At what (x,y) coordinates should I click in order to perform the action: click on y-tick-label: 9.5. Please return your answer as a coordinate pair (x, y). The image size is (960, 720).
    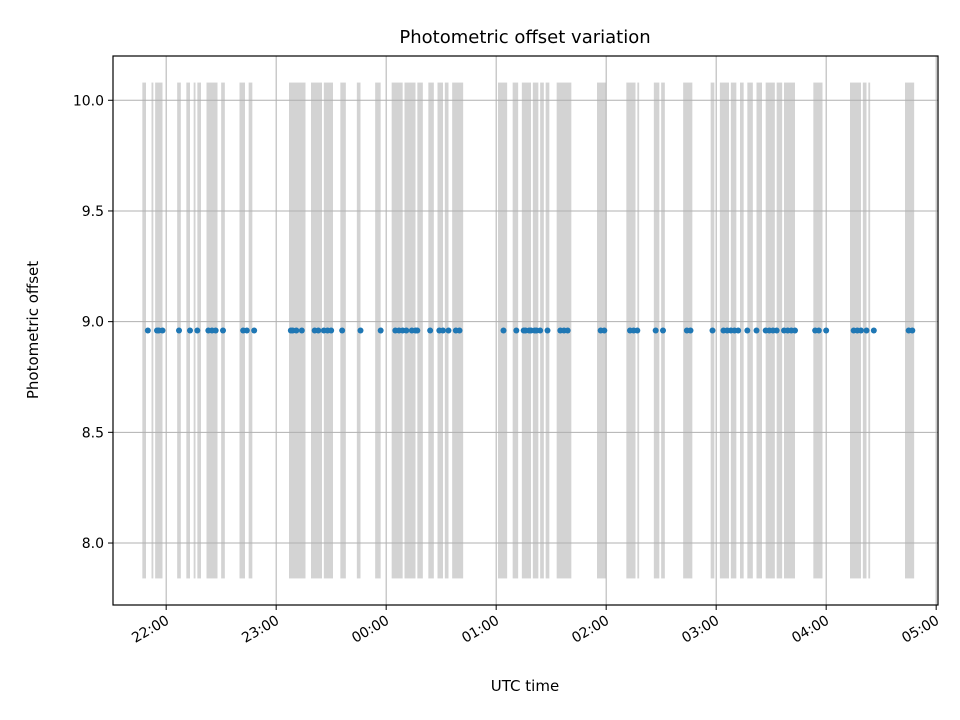
    Looking at the image, I should click on (93, 212).